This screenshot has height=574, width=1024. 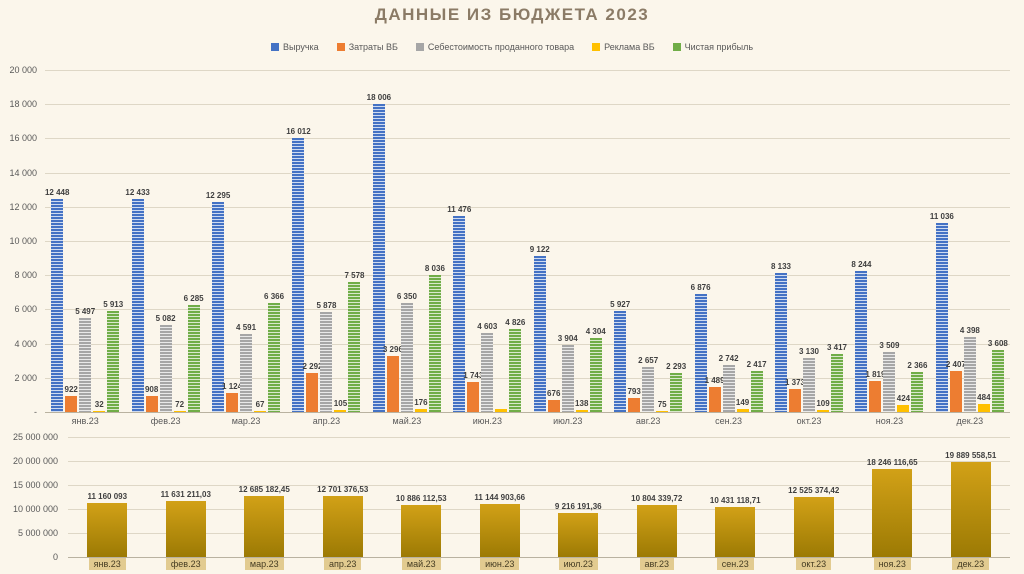 I want to click on bar-group: 6 876 1 489 2 742 149 2 417, so click(x=728, y=241).